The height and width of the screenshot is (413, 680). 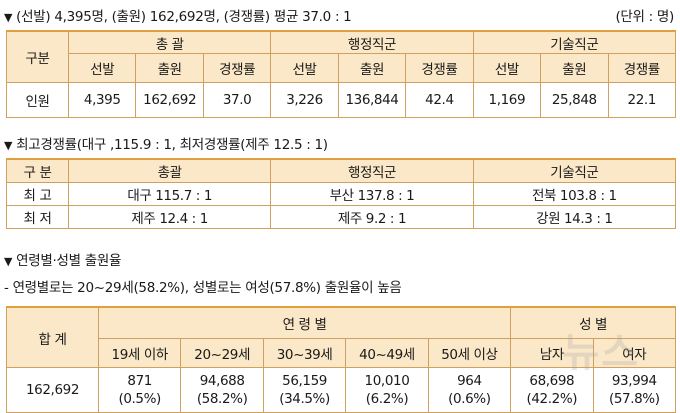 What do you see at coordinates (37, 100) in the screenshot?
I see `row-label: 인원` at bounding box center [37, 100].